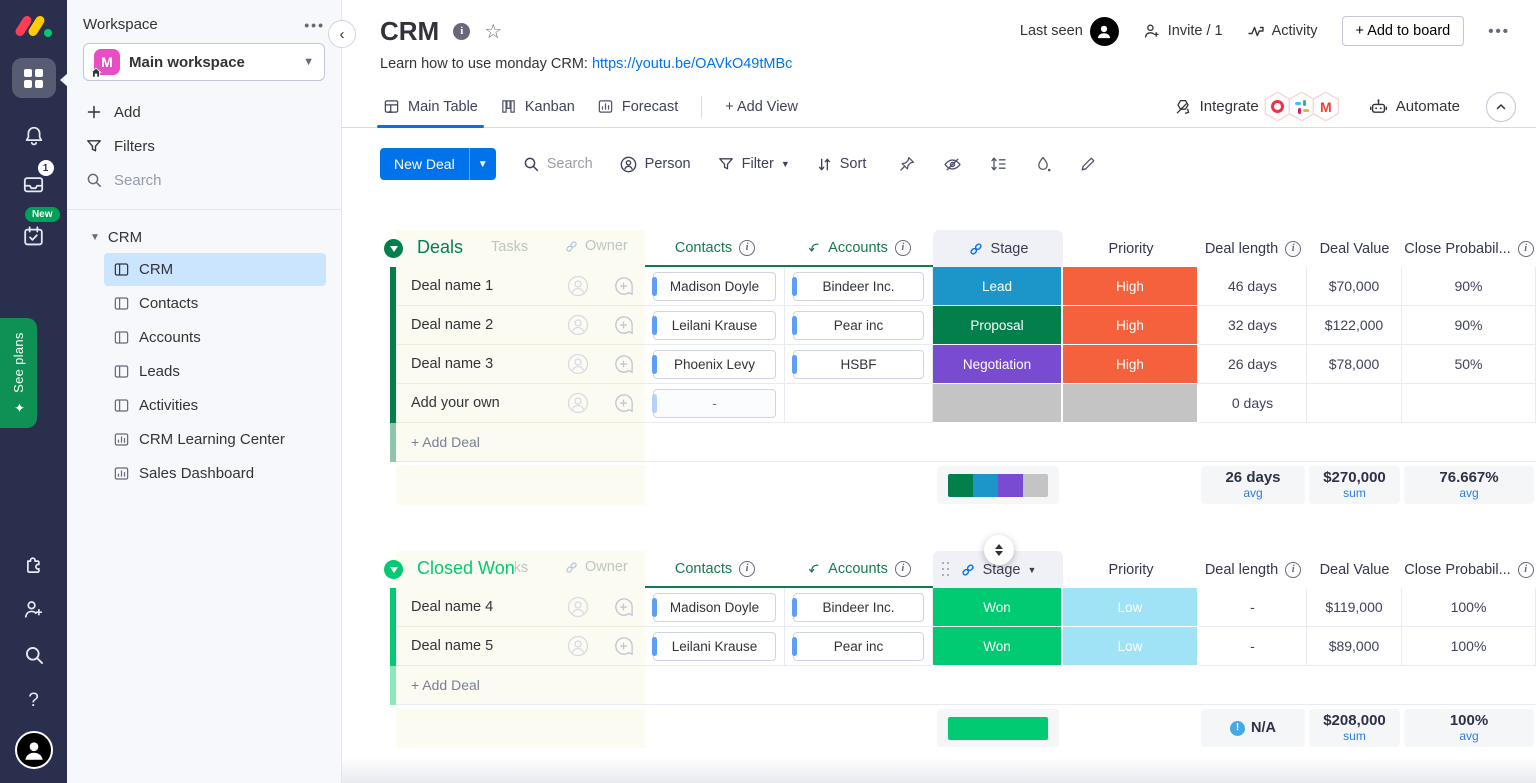  I want to click on my-work-calendar-icon: New, so click(36, 231).